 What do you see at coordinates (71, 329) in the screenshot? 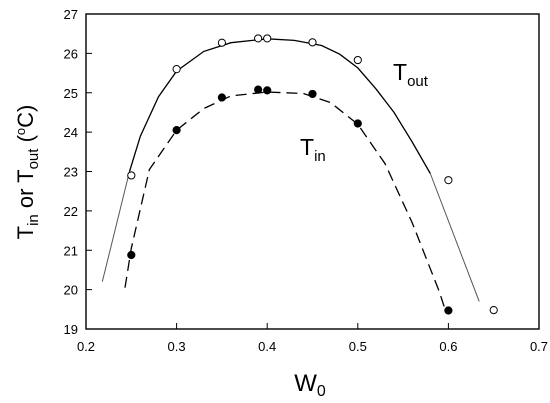
I see `y-tick-label-0: 19` at bounding box center [71, 329].